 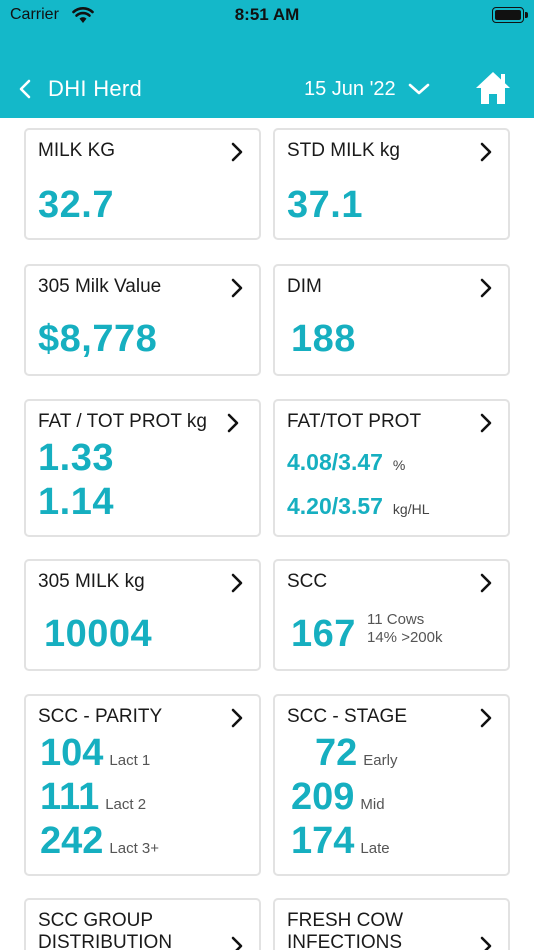 What do you see at coordinates (95, 88) in the screenshot?
I see `back-label: DHI Herd` at bounding box center [95, 88].